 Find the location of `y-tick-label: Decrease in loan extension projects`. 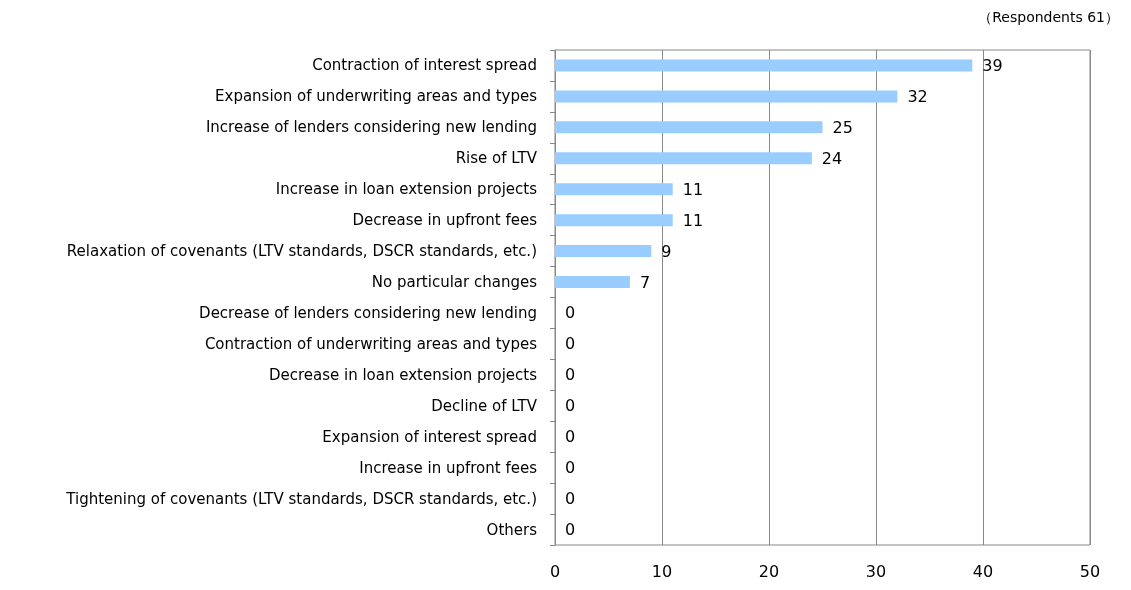

y-tick-label: Decrease in loan extension projects is located at coordinates (403, 374).